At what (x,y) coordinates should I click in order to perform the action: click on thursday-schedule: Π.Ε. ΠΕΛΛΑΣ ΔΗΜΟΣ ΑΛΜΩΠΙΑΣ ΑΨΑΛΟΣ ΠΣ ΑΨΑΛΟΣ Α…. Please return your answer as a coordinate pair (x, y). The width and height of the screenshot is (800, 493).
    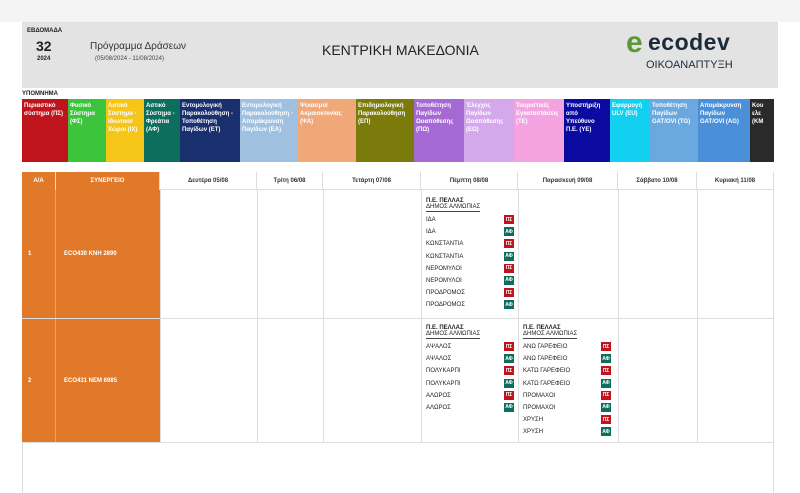
    Looking at the image, I should click on (470, 369).